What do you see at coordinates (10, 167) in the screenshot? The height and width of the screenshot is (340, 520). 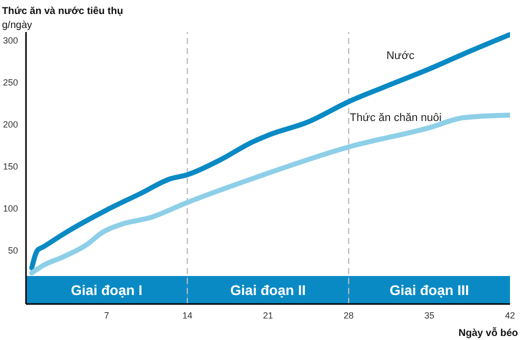 I see `y-tick-label: 150` at bounding box center [10, 167].